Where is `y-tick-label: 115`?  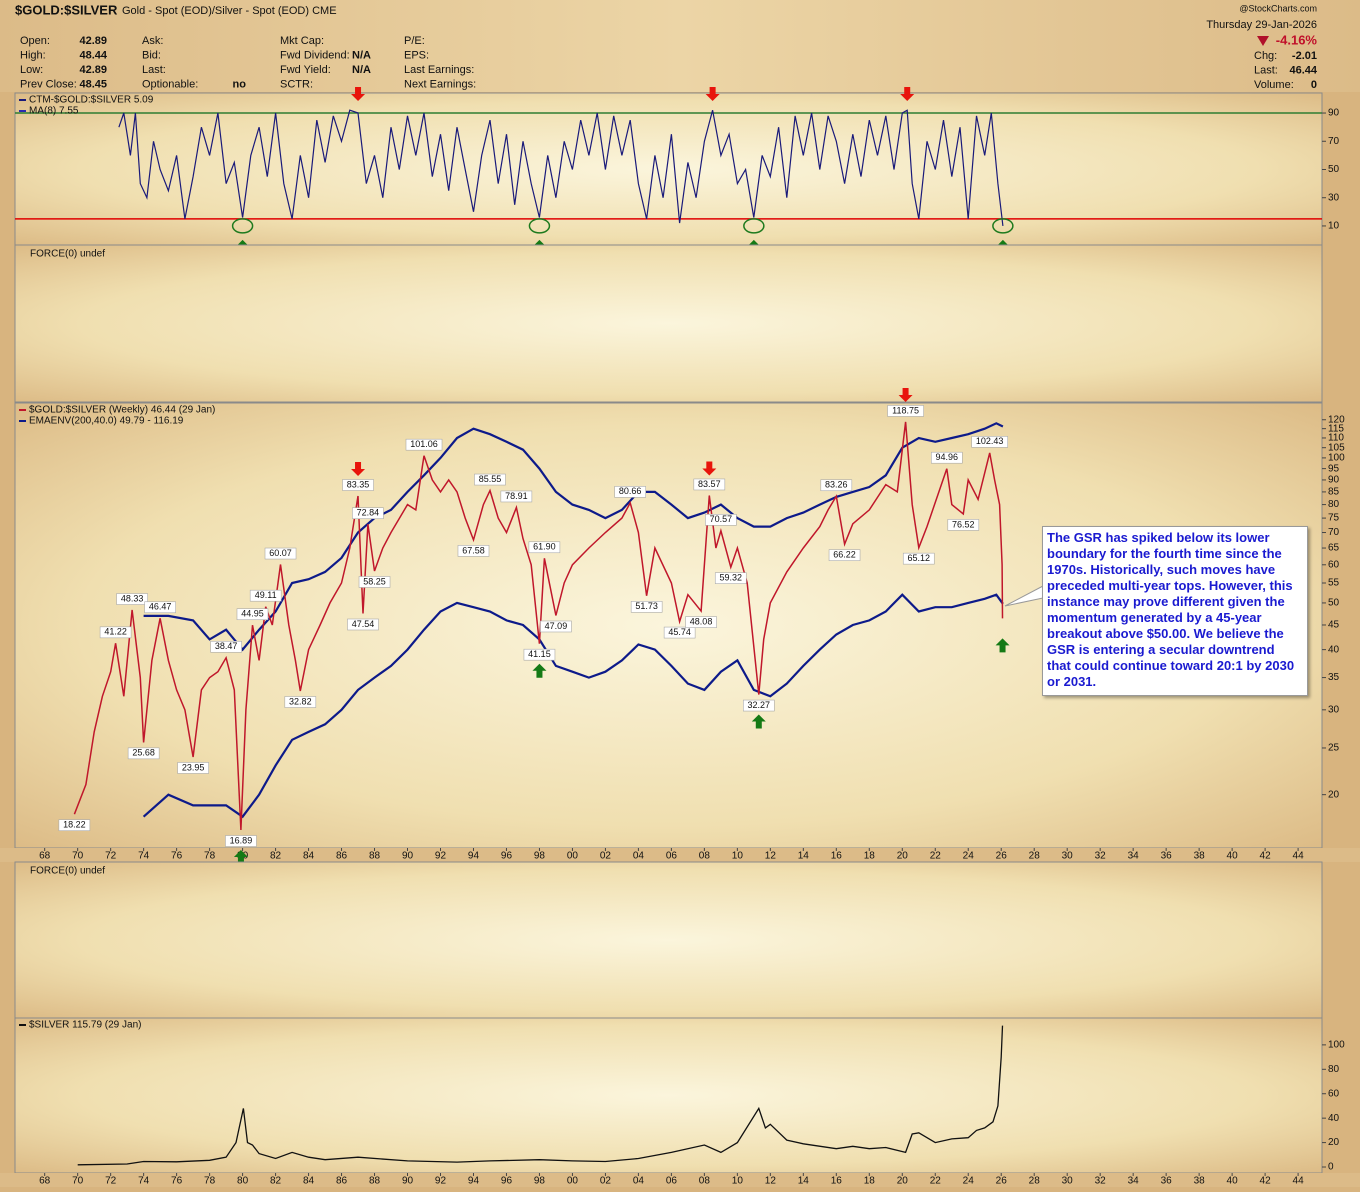
y-tick-label: 115 is located at coordinates (1336, 428).